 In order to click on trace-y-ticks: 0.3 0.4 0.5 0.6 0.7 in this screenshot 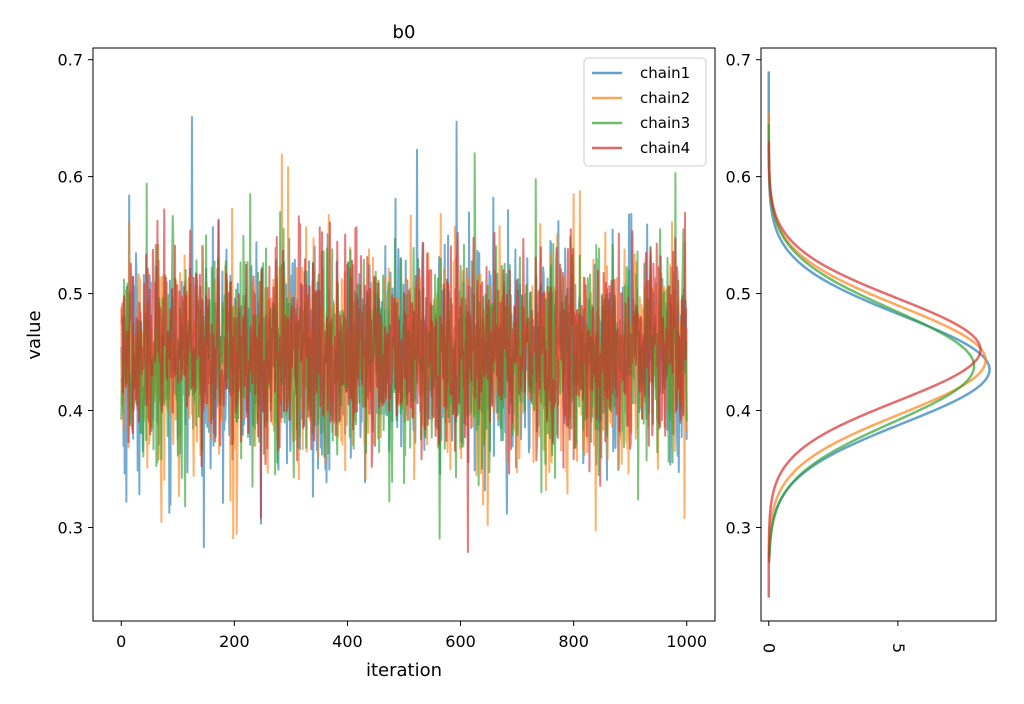, I will do `click(75, 294)`.